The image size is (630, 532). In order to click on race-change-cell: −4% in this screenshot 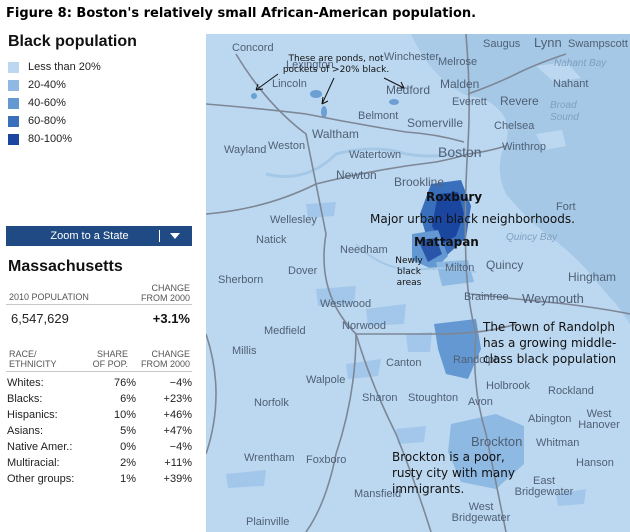, I will do `click(180, 383)`.